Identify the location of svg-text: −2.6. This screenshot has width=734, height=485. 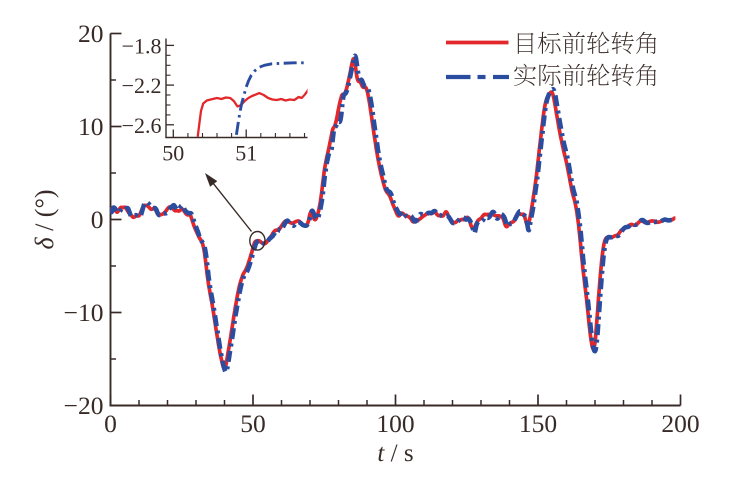
(142, 125).